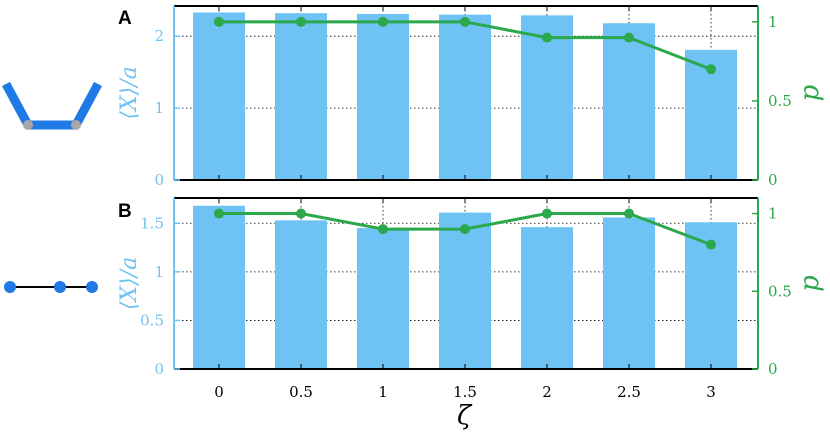 This screenshot has width=830, height=434. I want to click on bent-trimer-icon, so click(52, 105).